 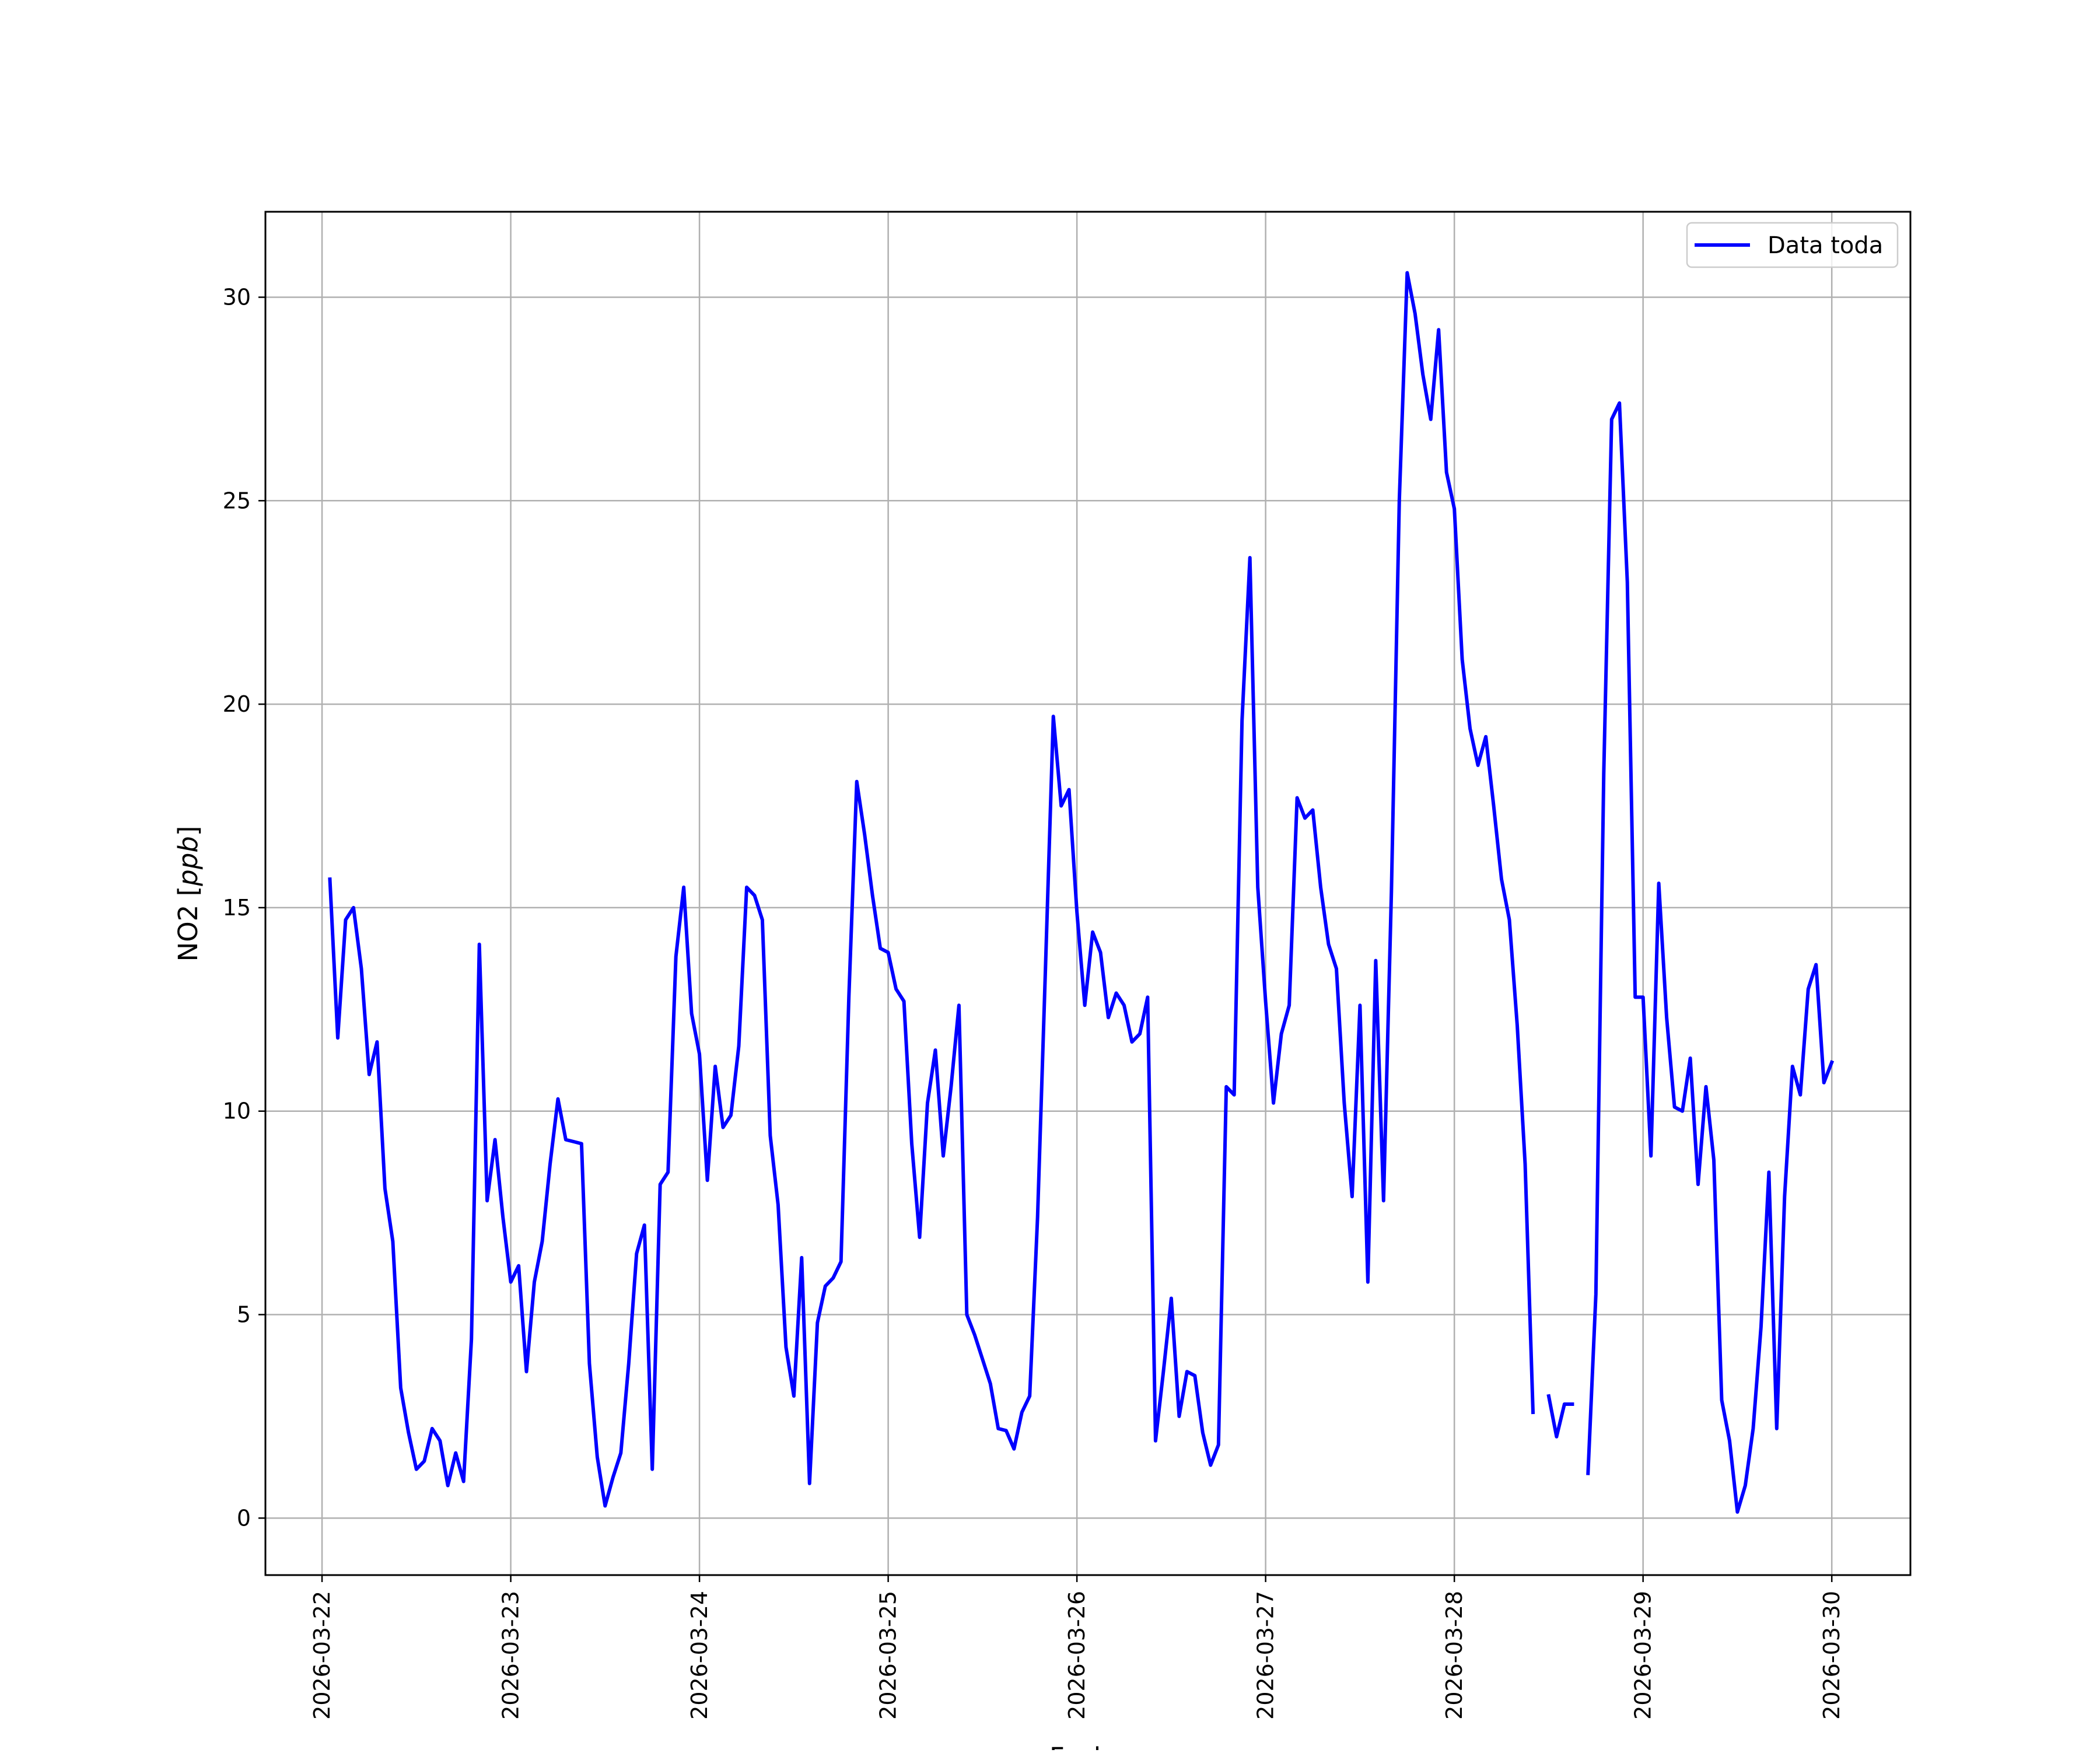 What do you see at coordinates (1643, 1655) in the screenshot?
I see `x-tick-label: 2026-03-29` at bounding box center [1643, 1655].